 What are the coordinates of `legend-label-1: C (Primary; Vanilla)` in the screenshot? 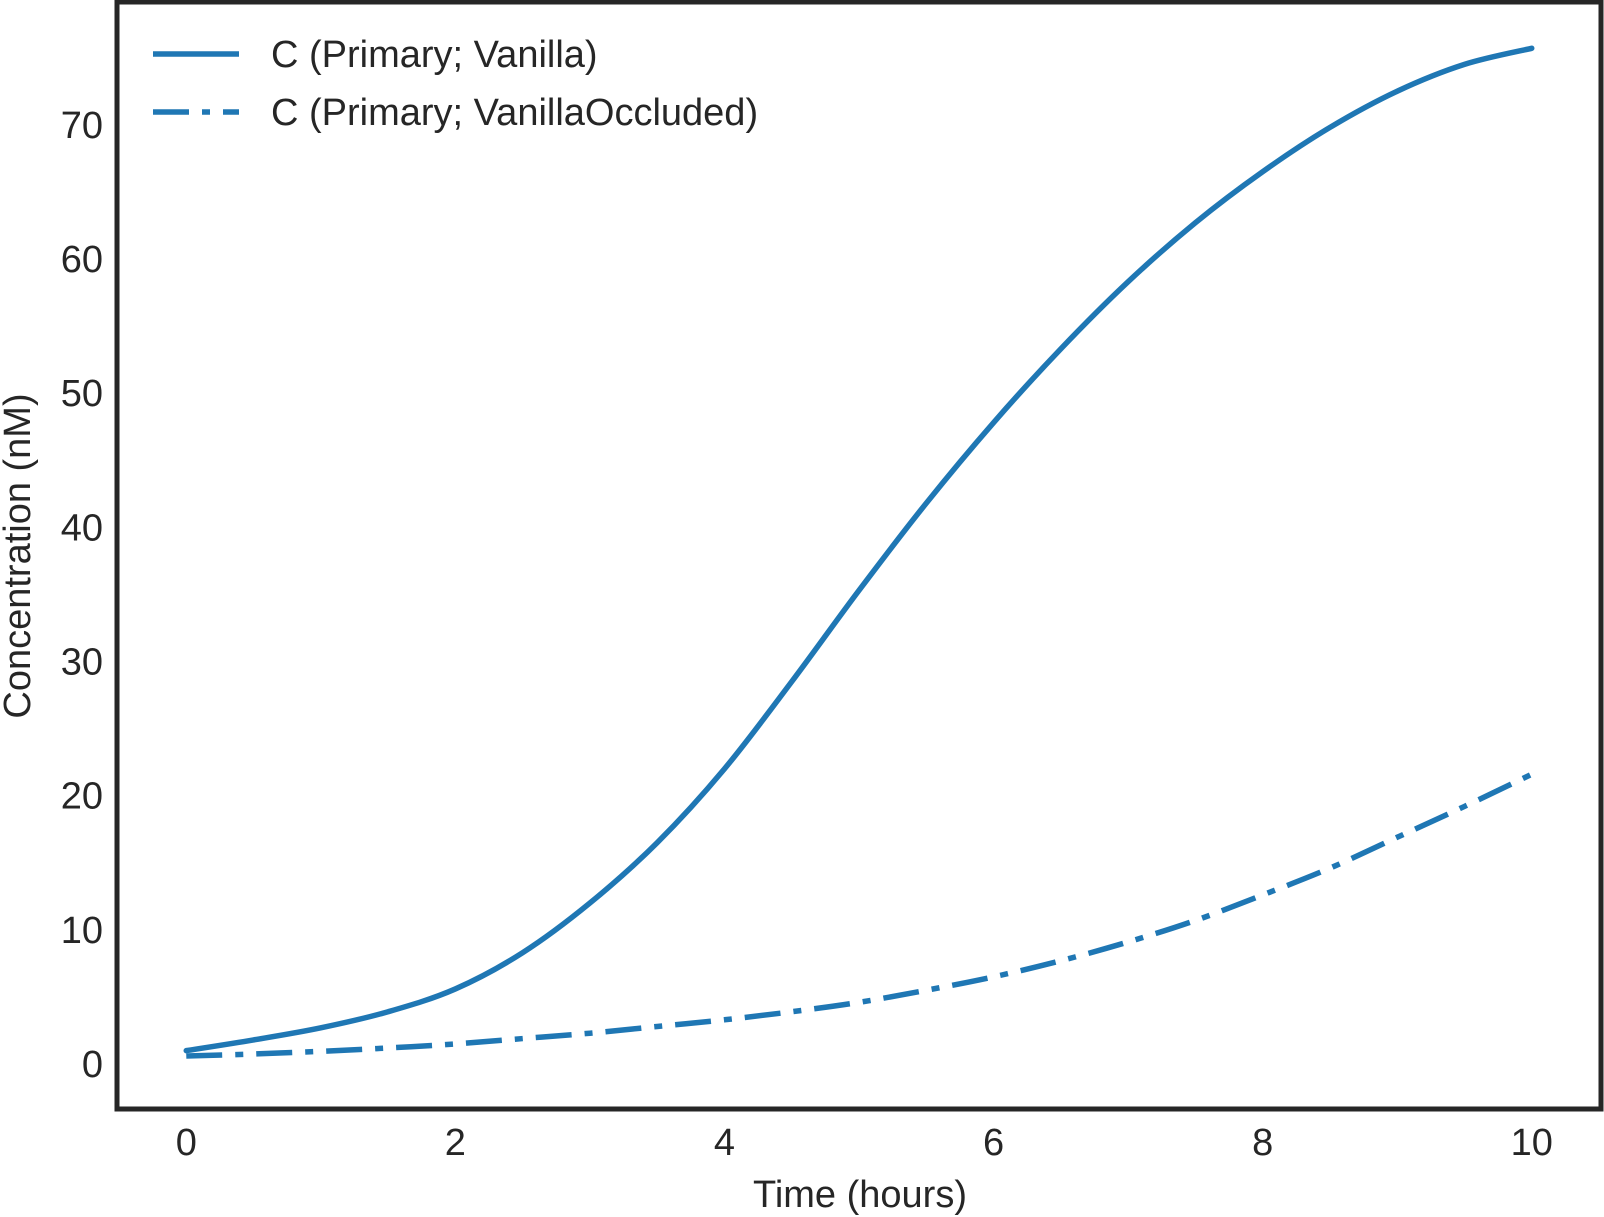 It's located at (434, 55).